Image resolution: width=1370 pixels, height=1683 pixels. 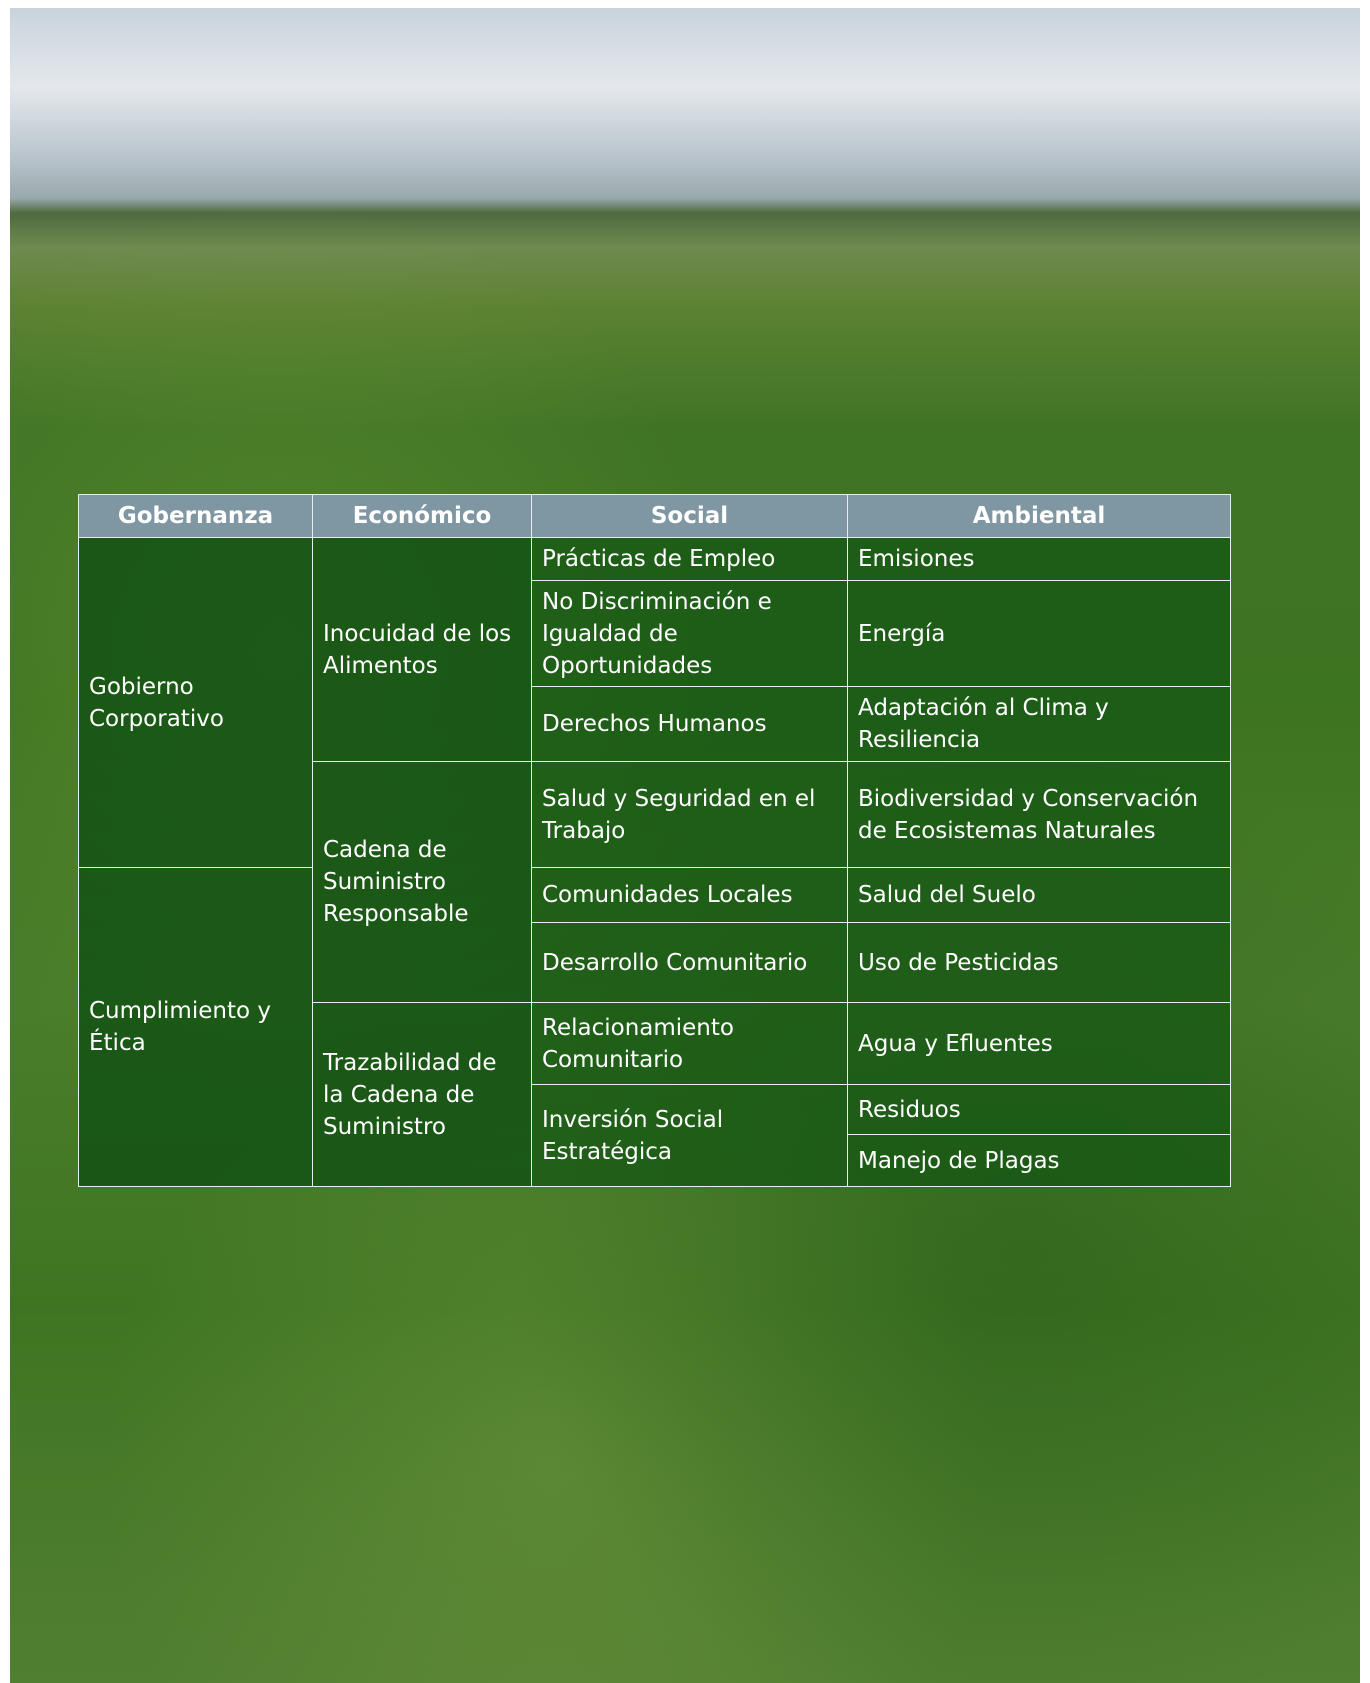 I want to click on cell: Relacionamiento Comunitario, so click(x=689, y=1043).